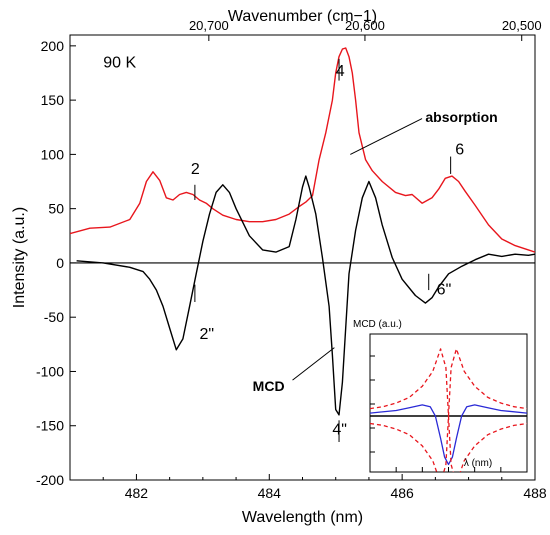  What do you see at coordinates (270, 493) in the screenshot?
I see `x-tick-label: 484` at bounding box center [270, 493].